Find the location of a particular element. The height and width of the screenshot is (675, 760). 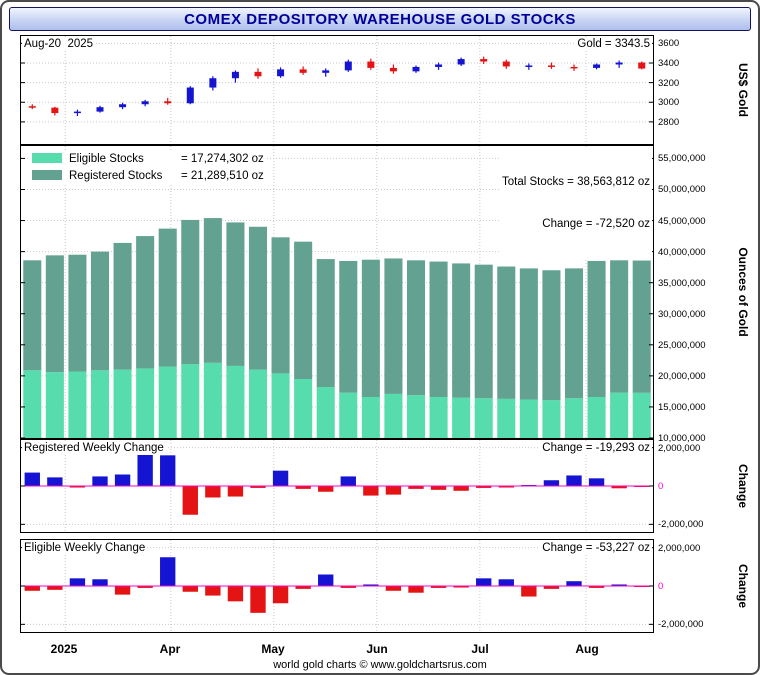

price-panel: Aug-20 2025 Gold = 3343.5 is located at coordinates (337, 90).